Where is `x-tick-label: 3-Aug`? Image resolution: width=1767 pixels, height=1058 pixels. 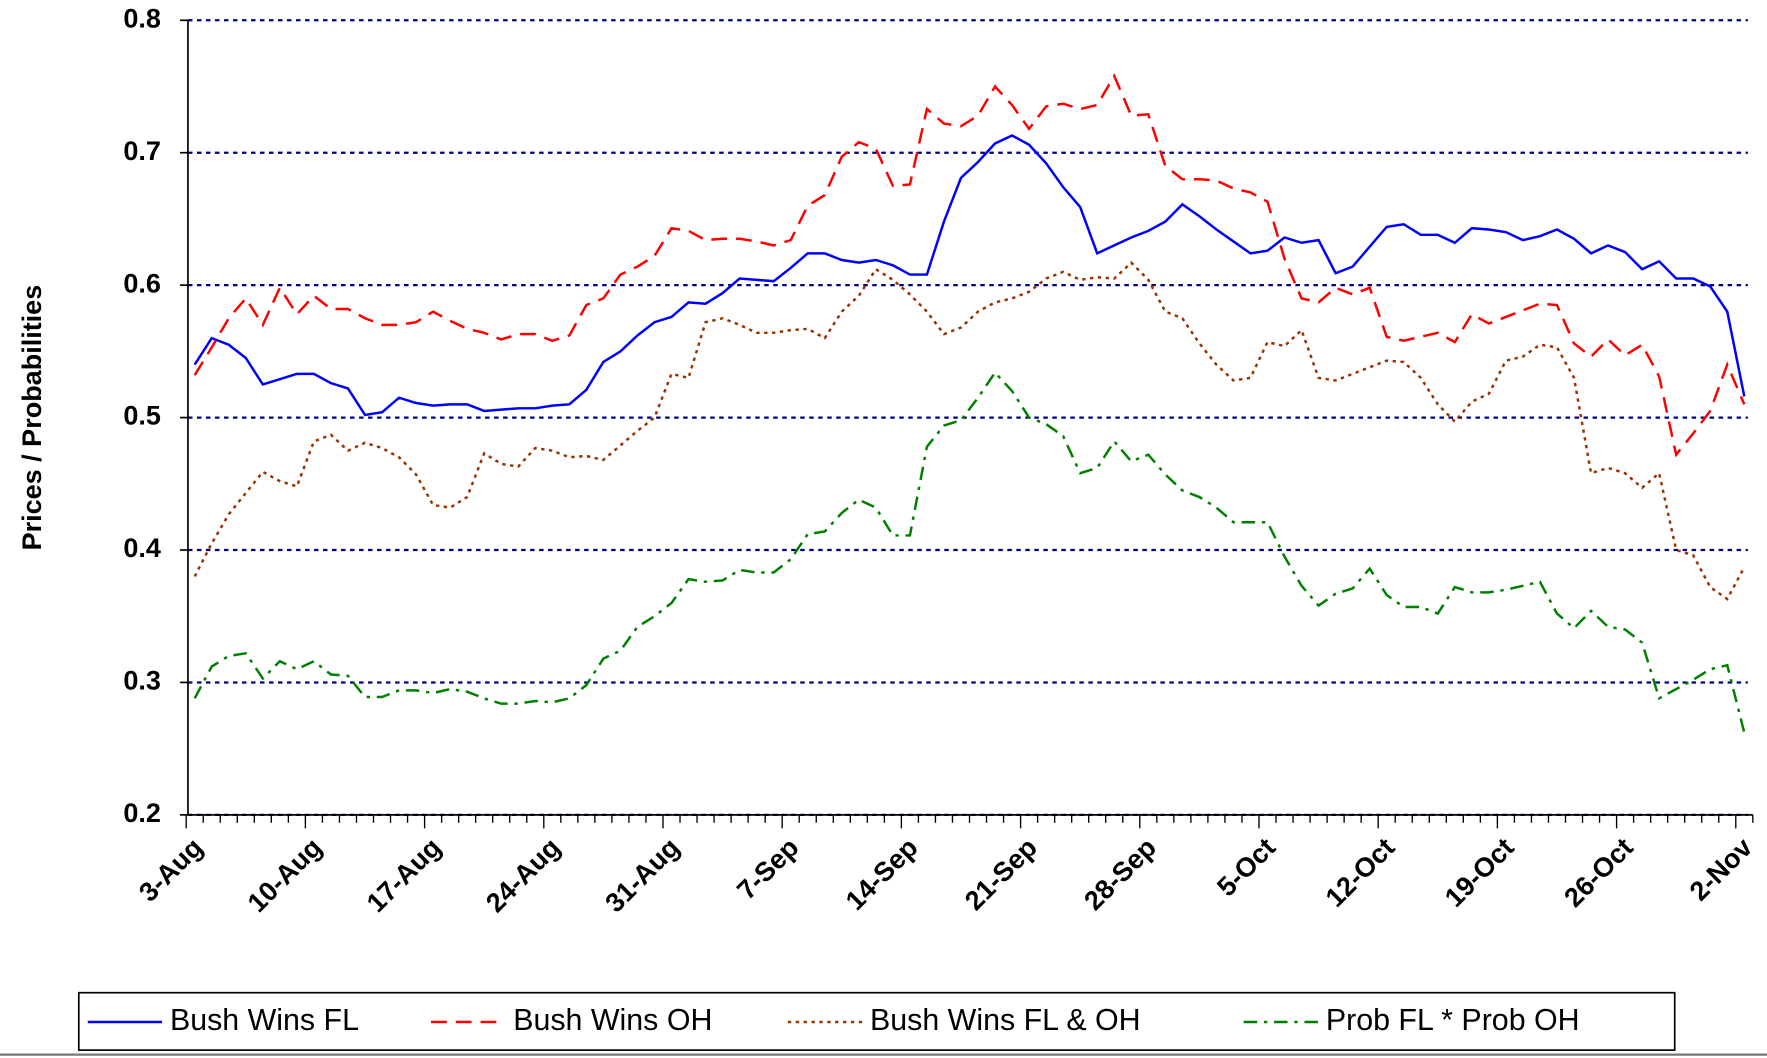 x-tick-label: 3-Aug is located at coordinates (170, 869).